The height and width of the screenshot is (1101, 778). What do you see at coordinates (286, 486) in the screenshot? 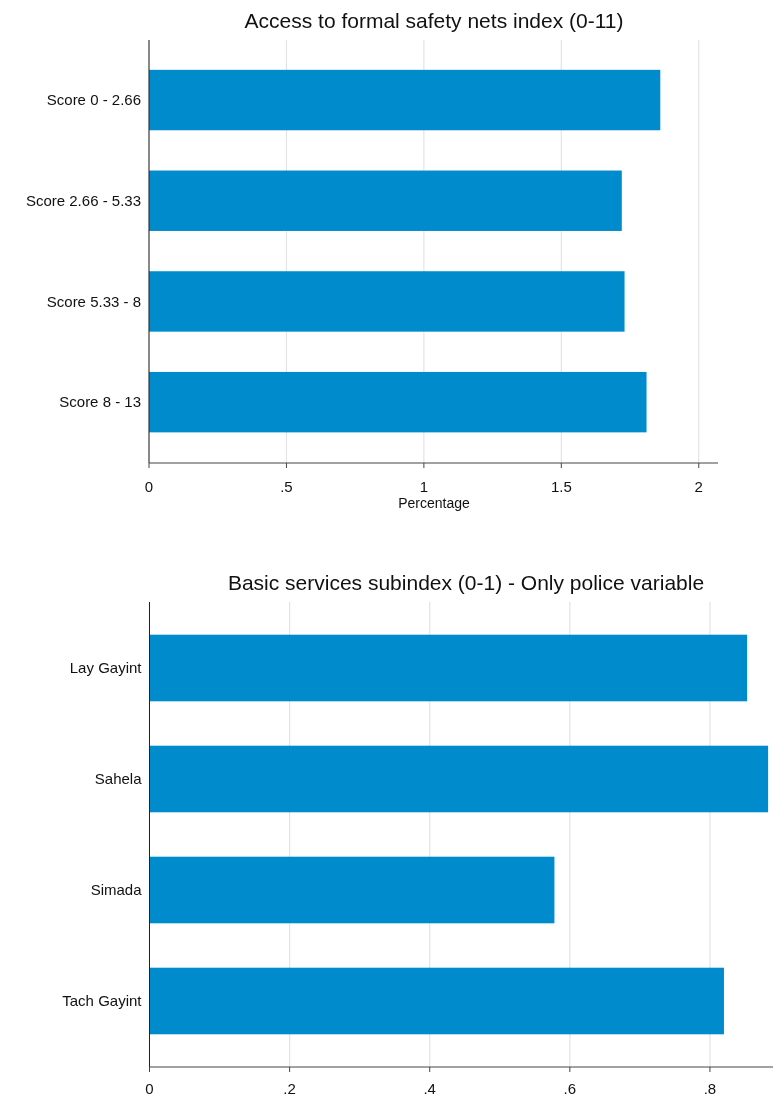
I see `x-tick-label: .5` at bounding box center [286, 486].